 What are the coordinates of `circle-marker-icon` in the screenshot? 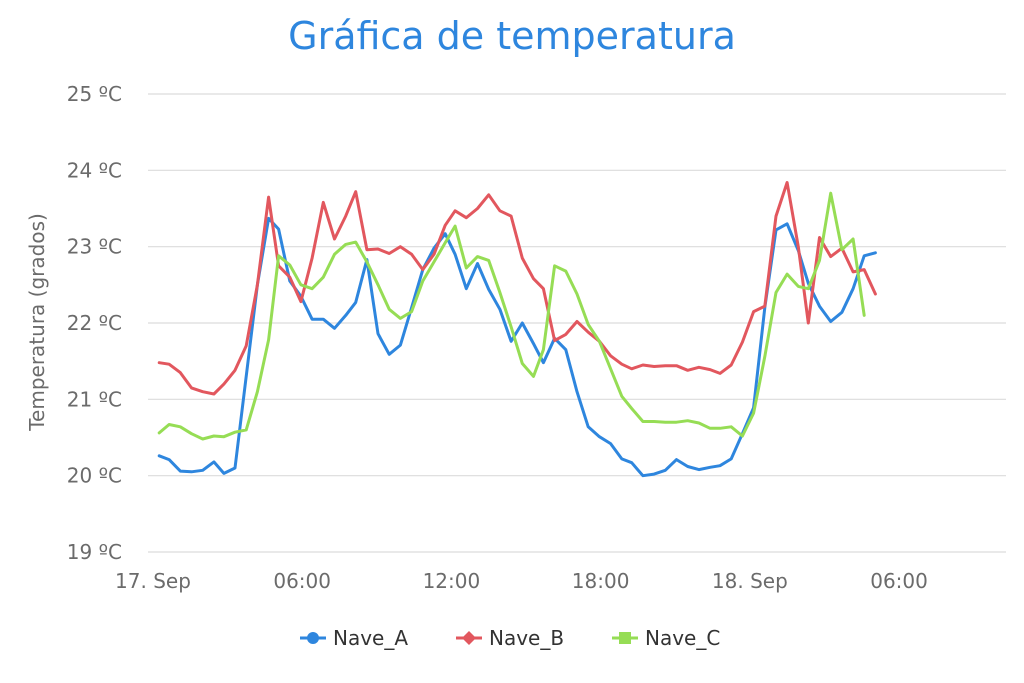 It's located at (313, 638).